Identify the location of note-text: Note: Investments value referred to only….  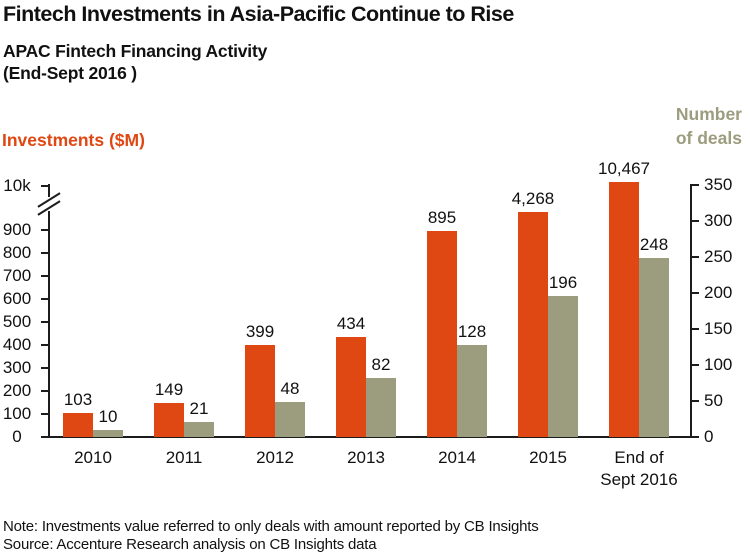
(271, 526).